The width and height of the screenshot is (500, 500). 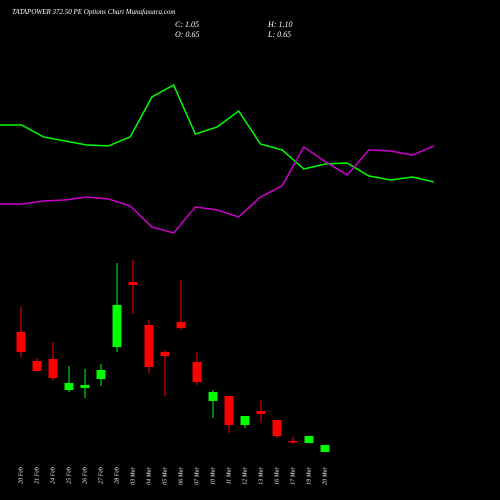 I want to click on x-tick-label: 03 Mar, so click(x=133, y=475).